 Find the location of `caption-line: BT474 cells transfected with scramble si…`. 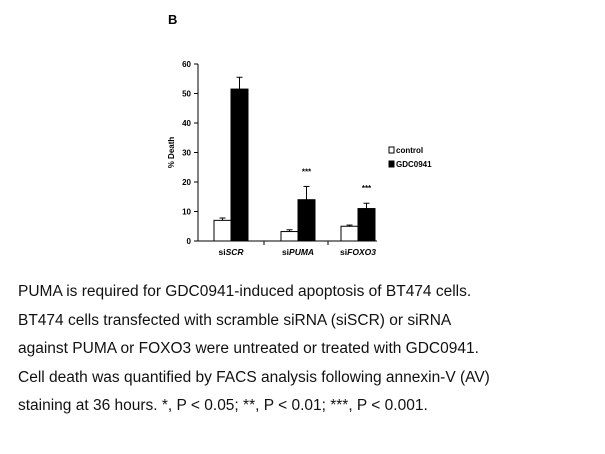

caption-line: BT474 cells transfected with scramble si… is located at coordinates (235, 320).